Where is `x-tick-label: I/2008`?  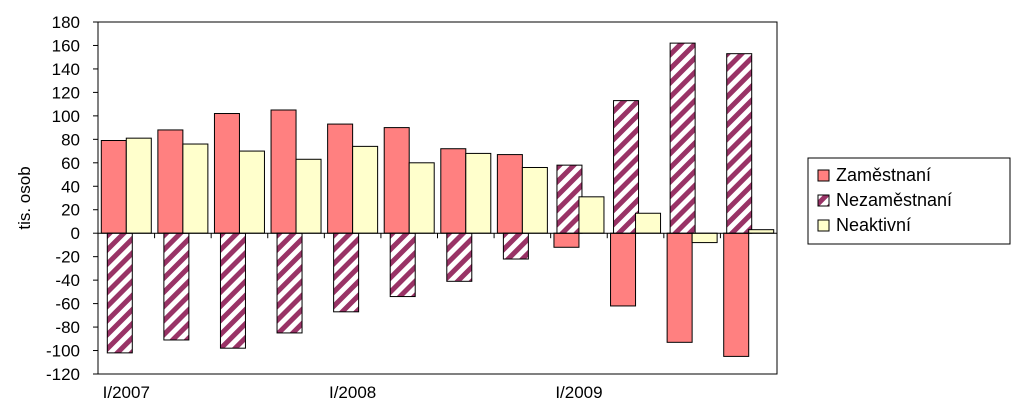
x-tick-label: I/2008 is located at coordinates (352, 392).